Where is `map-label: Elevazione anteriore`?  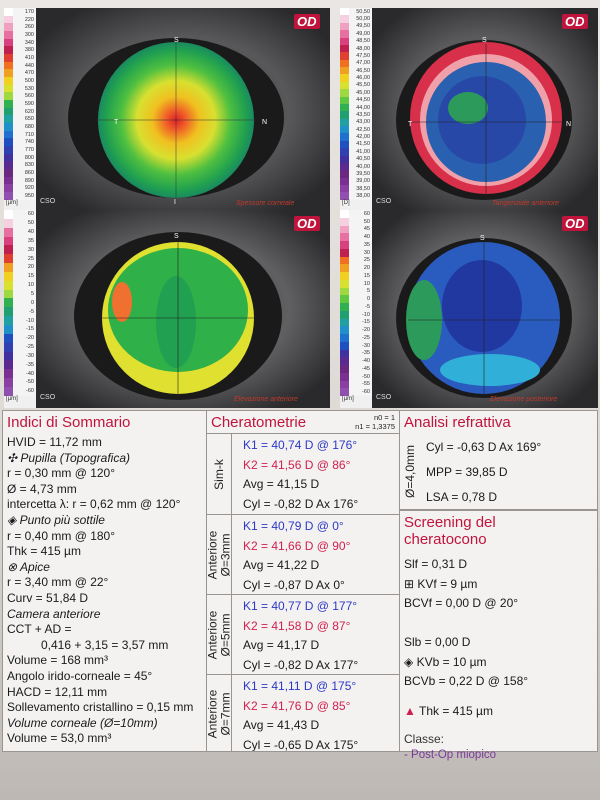 map-label: Elevazione anteriore is located at coordinates (266, 399).